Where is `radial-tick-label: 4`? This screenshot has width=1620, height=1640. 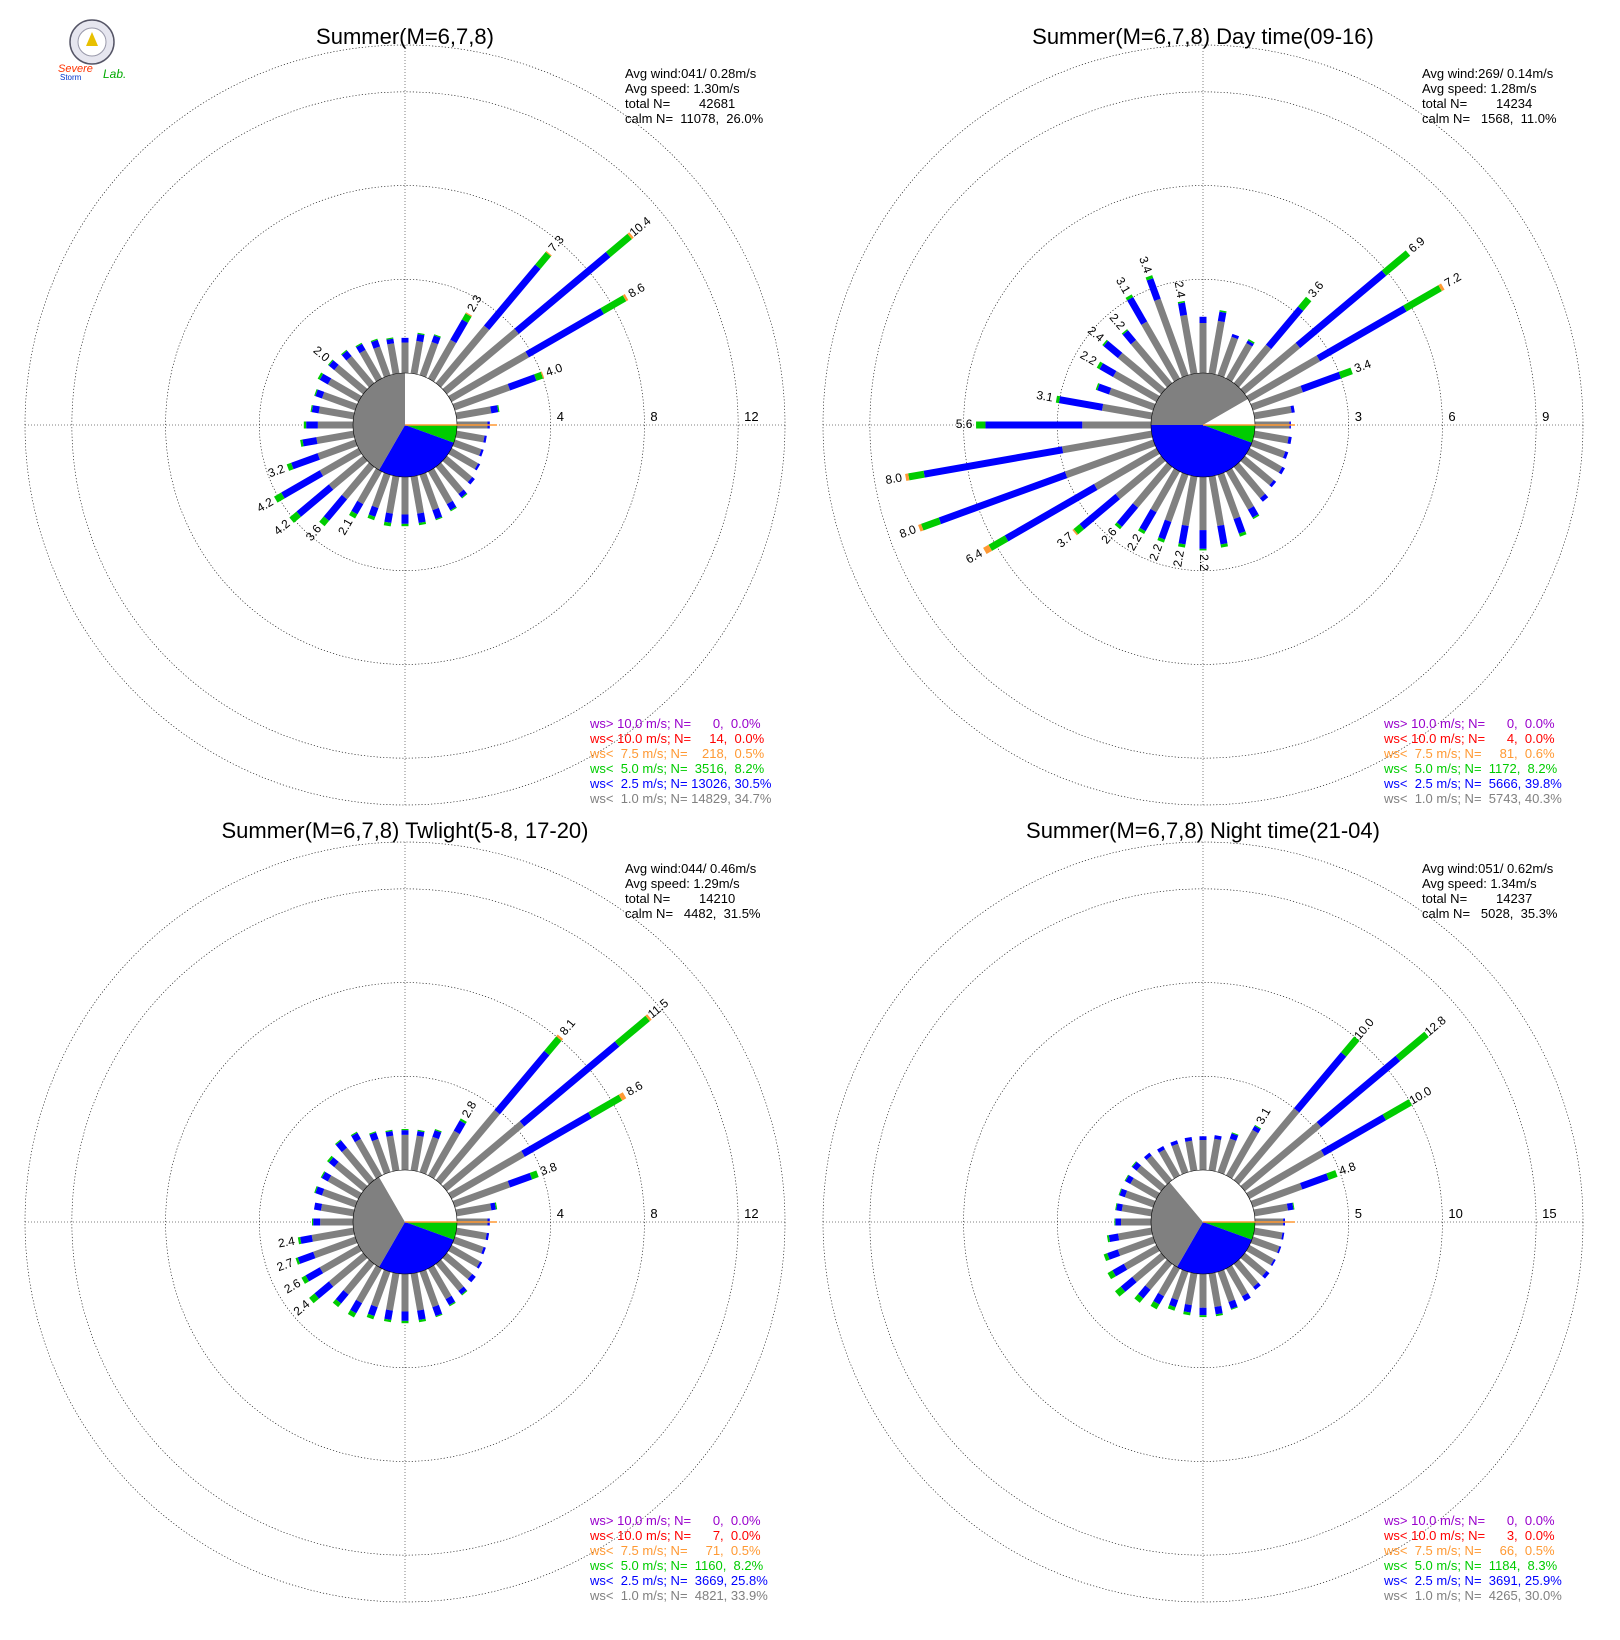
radial-tick-label: 4 is located at coordinates (560, 416).